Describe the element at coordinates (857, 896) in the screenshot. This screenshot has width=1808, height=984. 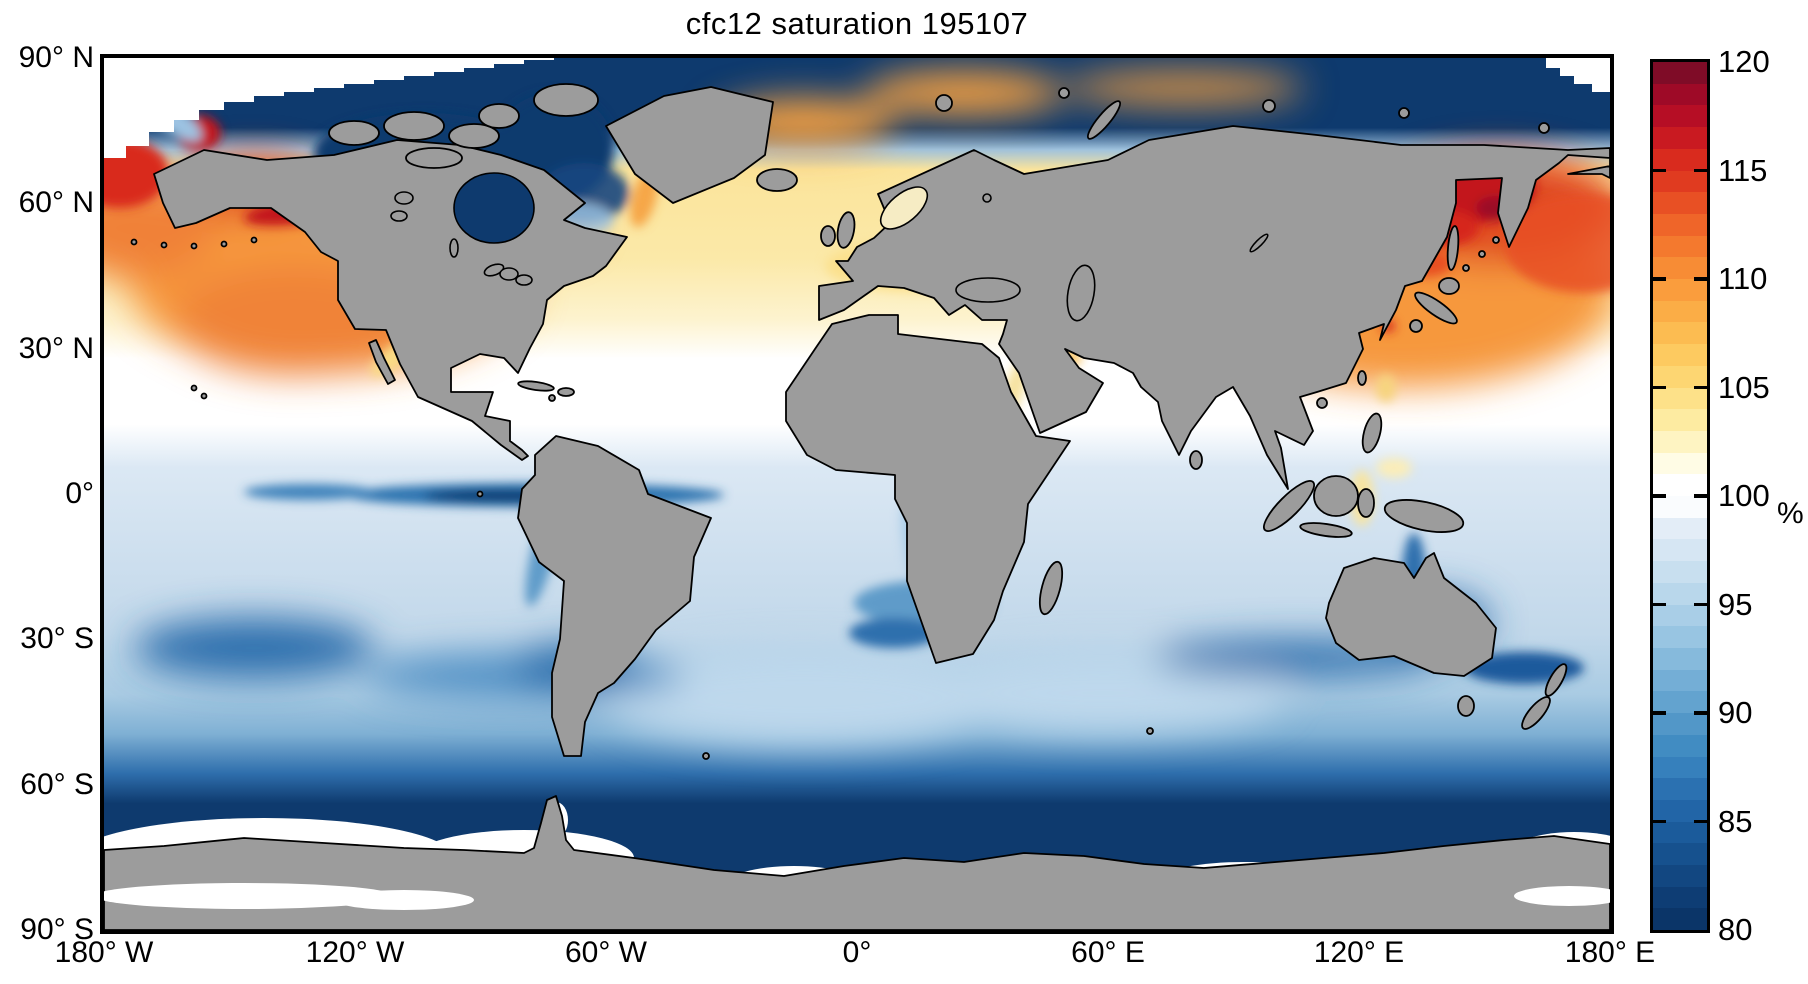
I see `ice-shelf-layer` at that location.